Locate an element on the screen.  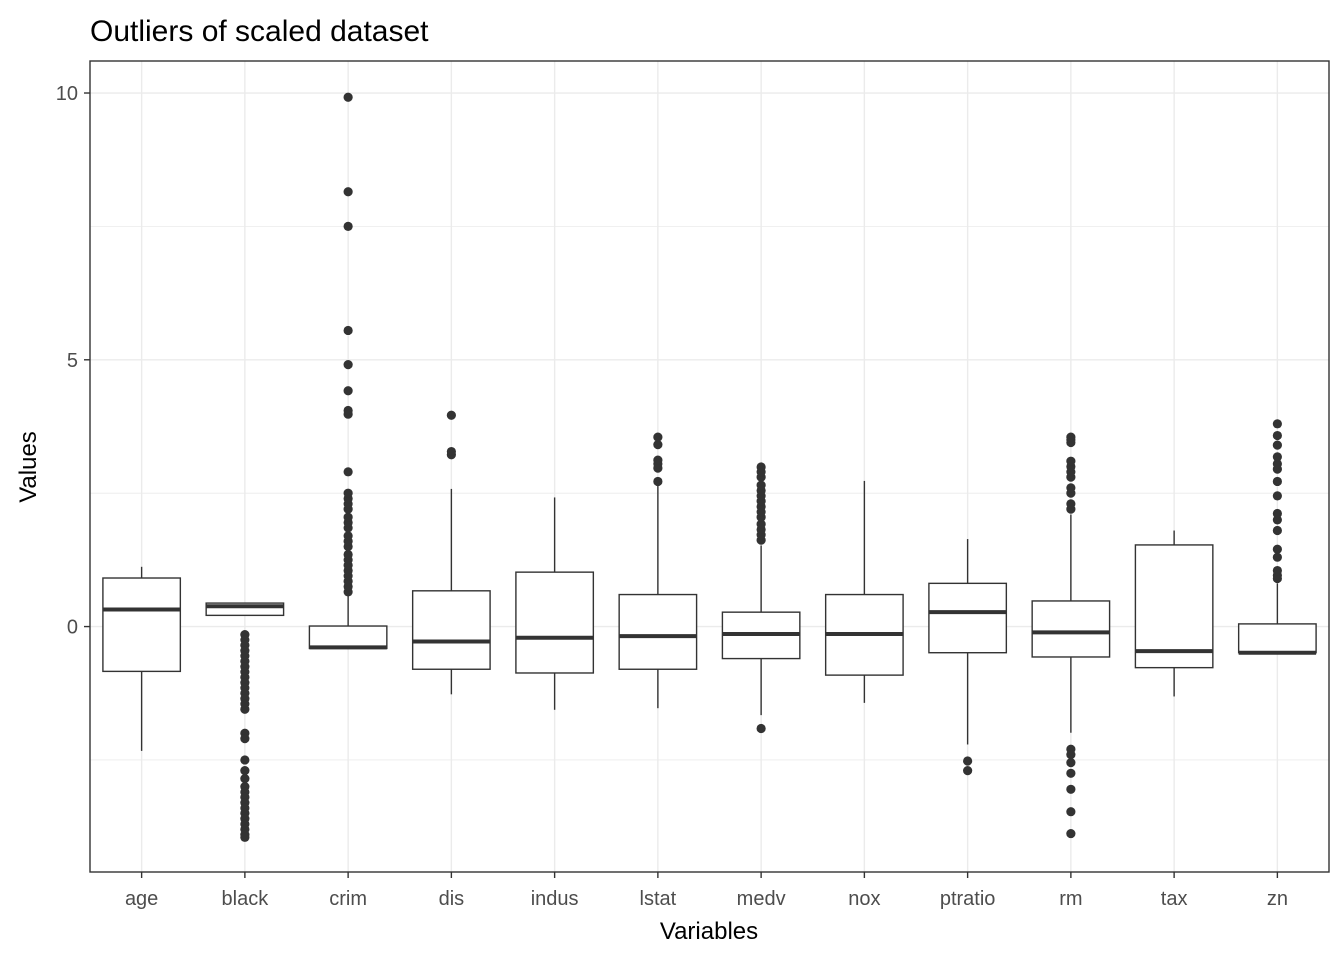
x-tick-label-black: black is located at coordinates (246, 899).